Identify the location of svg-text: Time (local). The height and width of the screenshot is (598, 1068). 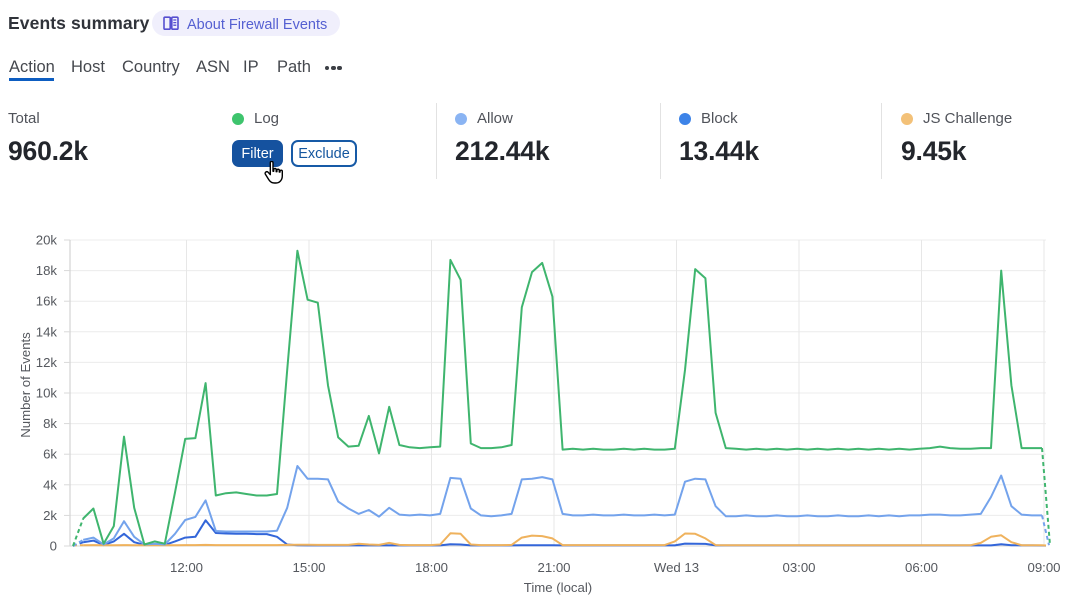
(558, 587).